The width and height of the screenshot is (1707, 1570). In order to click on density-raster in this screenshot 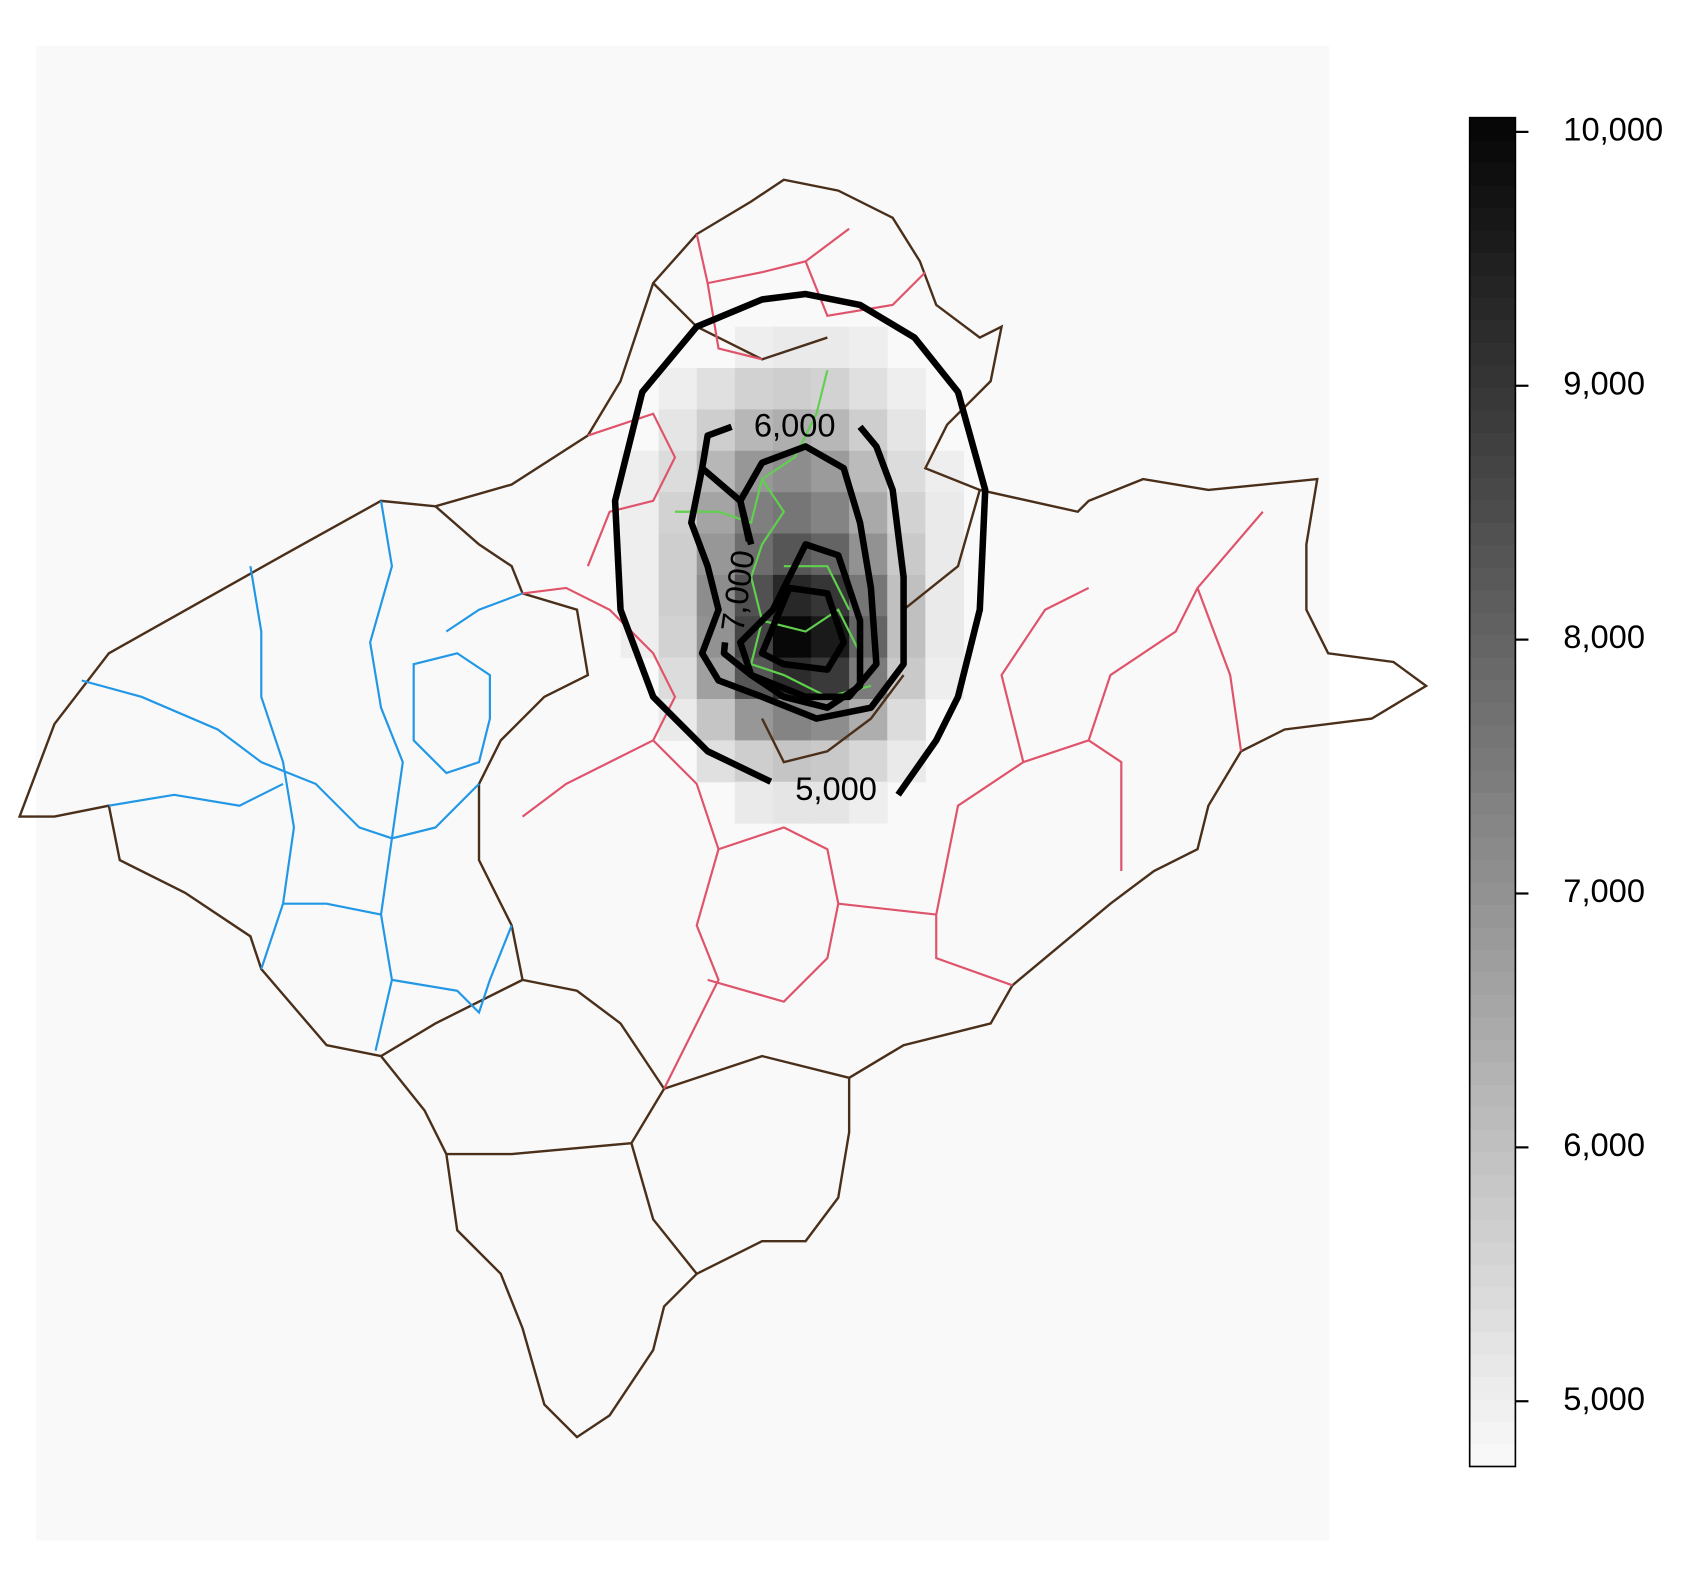, I will do `click(792, 575)`.